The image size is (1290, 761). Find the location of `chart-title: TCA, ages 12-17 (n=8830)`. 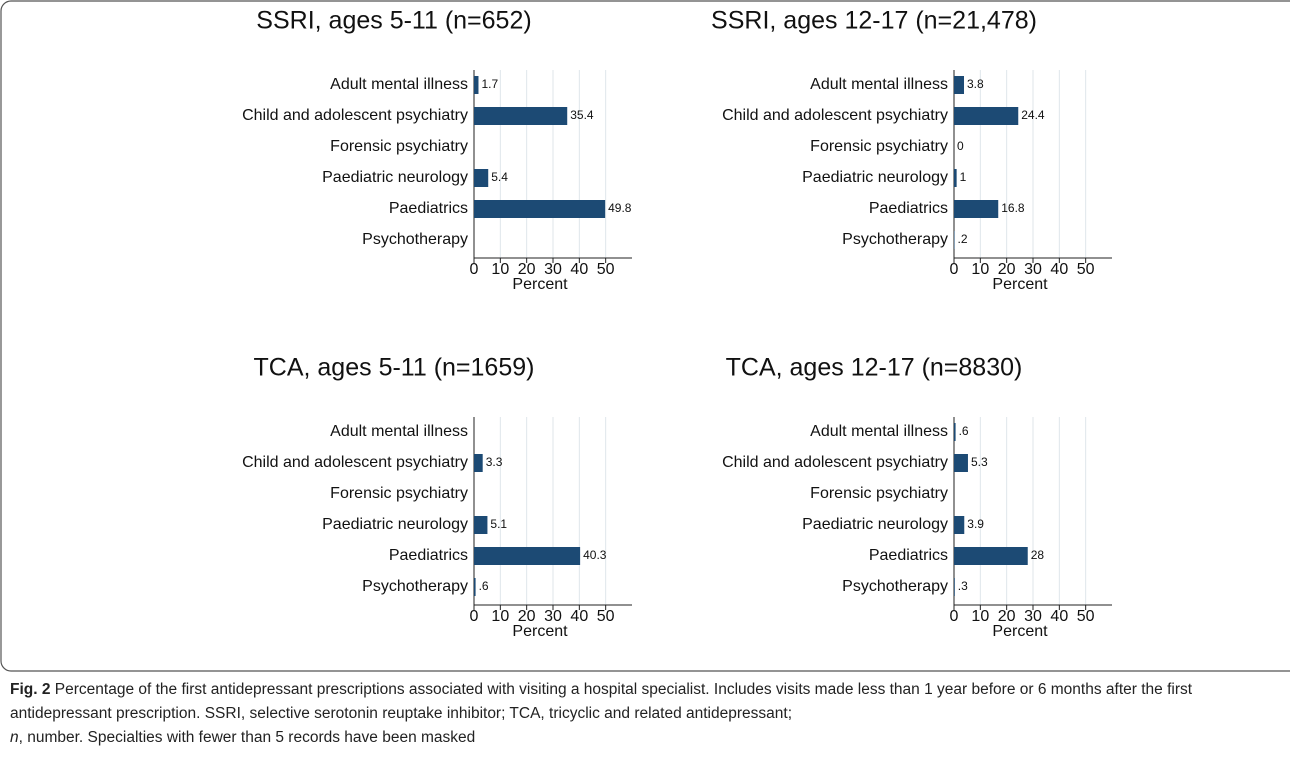

chart-title: TCA, ages 12-17 (n=8830) is located at coordinates (874, 368).